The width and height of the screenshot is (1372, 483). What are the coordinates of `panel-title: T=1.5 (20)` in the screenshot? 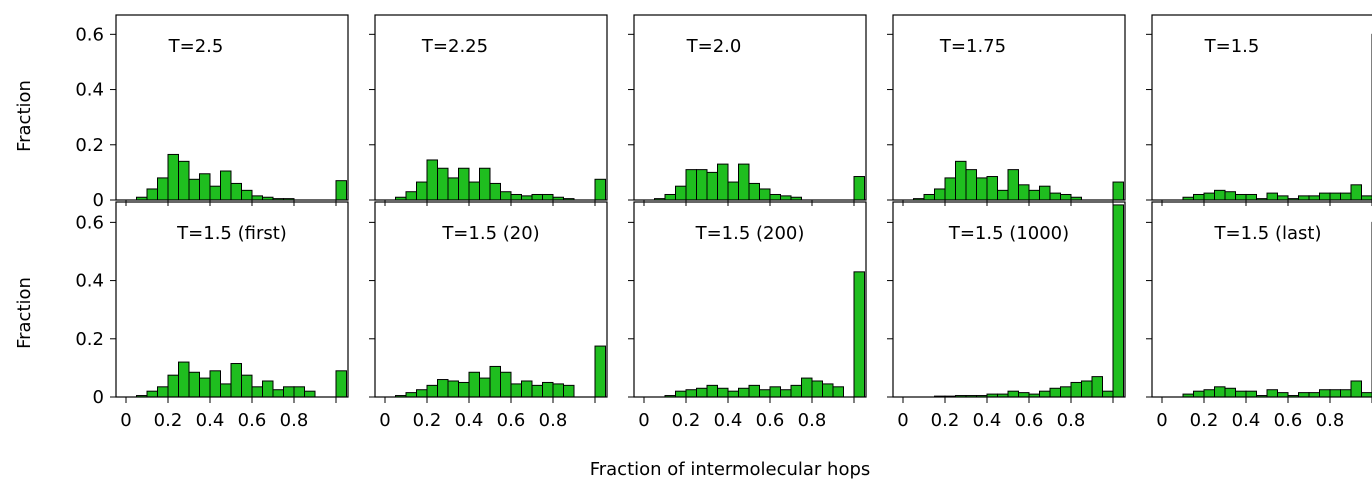 It's located at (490, 233).